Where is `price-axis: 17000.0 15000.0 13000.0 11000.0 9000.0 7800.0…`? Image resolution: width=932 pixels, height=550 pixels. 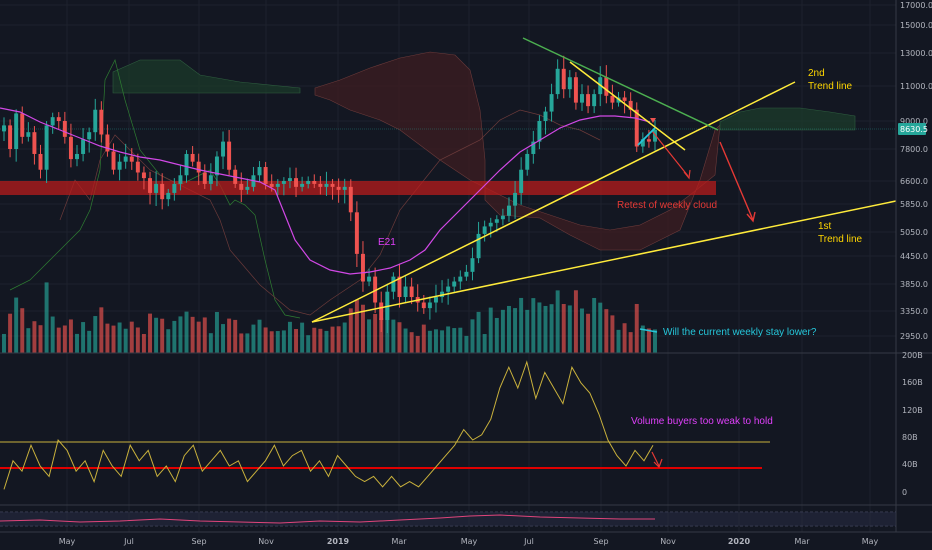
price-axis: 17000.0 15000.0 13000.0 11000.0 9000.0 7800.0… is located at coordinates (916, 171).